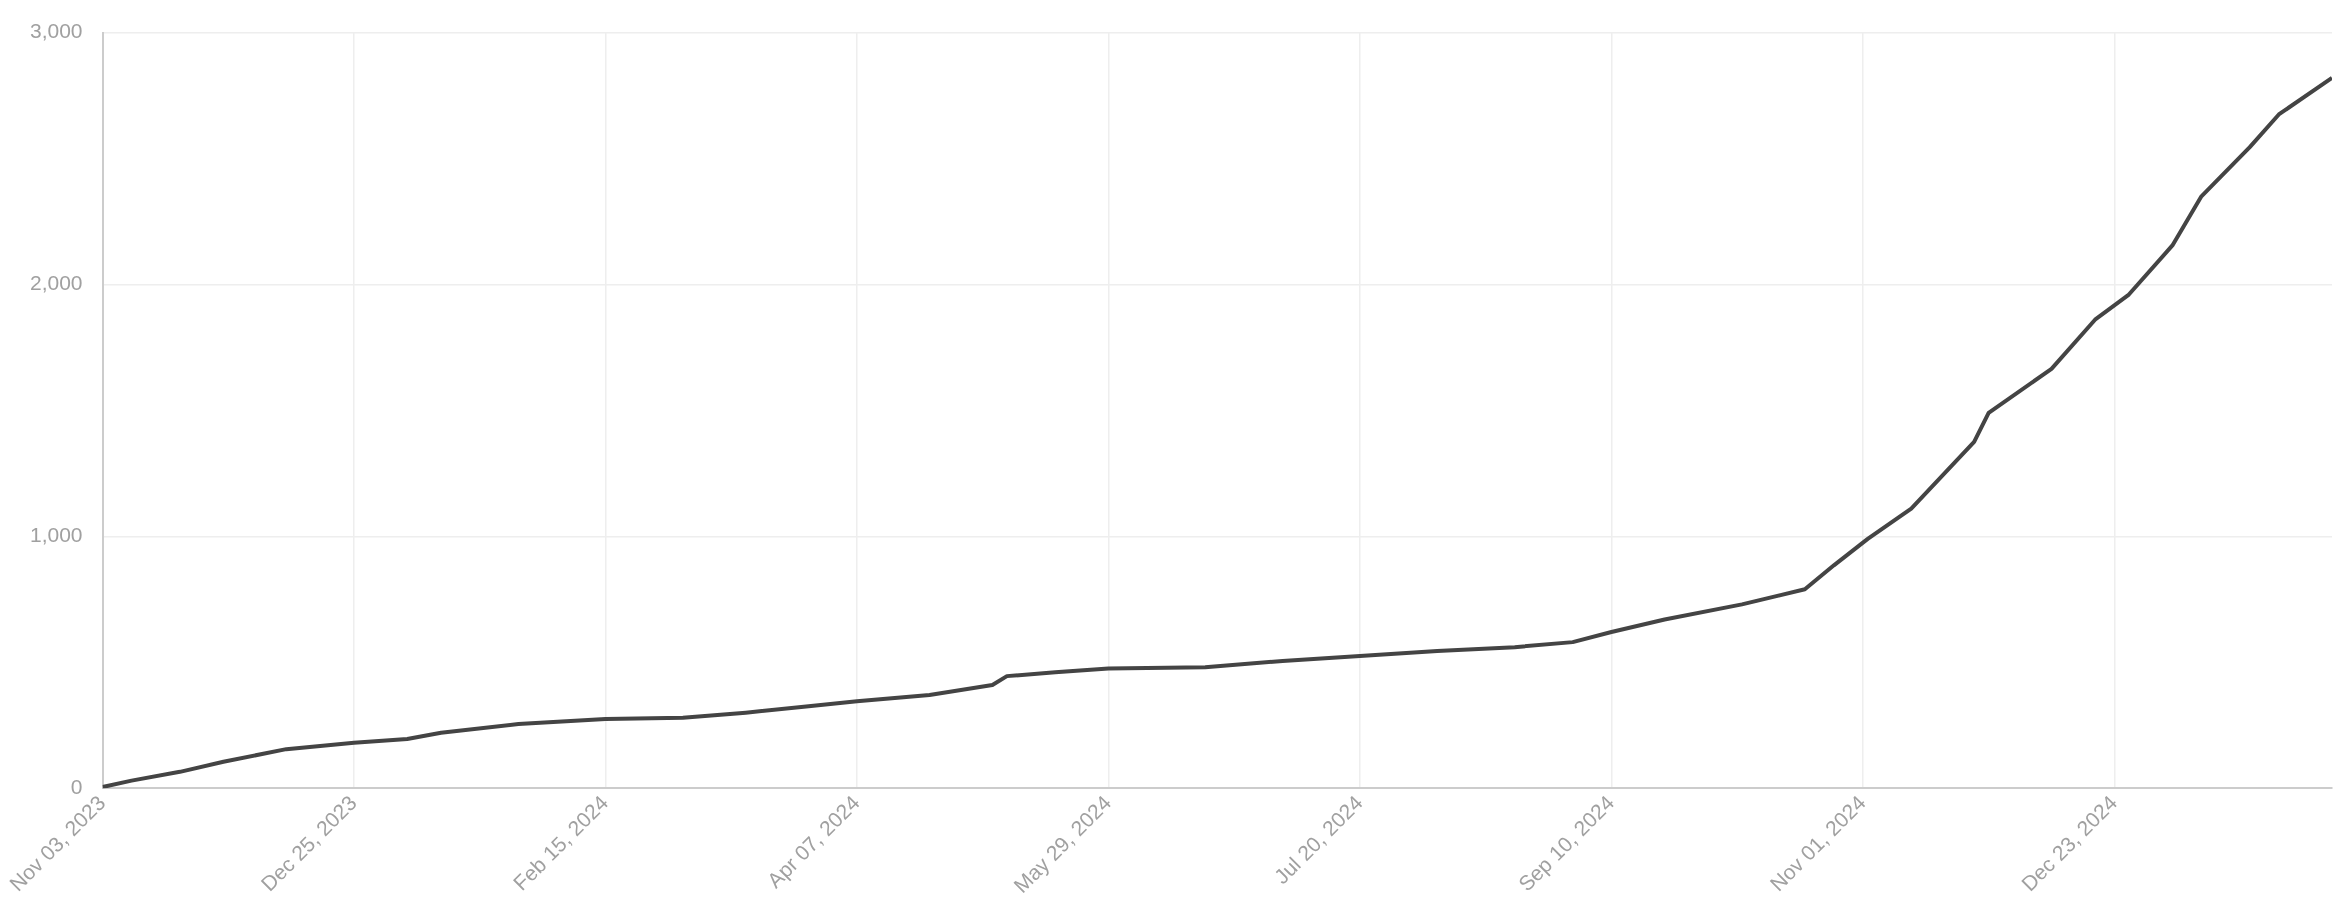 This screenshot has height=912, width=2342. I want to click on y-tick-label: 2,000, so click(56, 283).